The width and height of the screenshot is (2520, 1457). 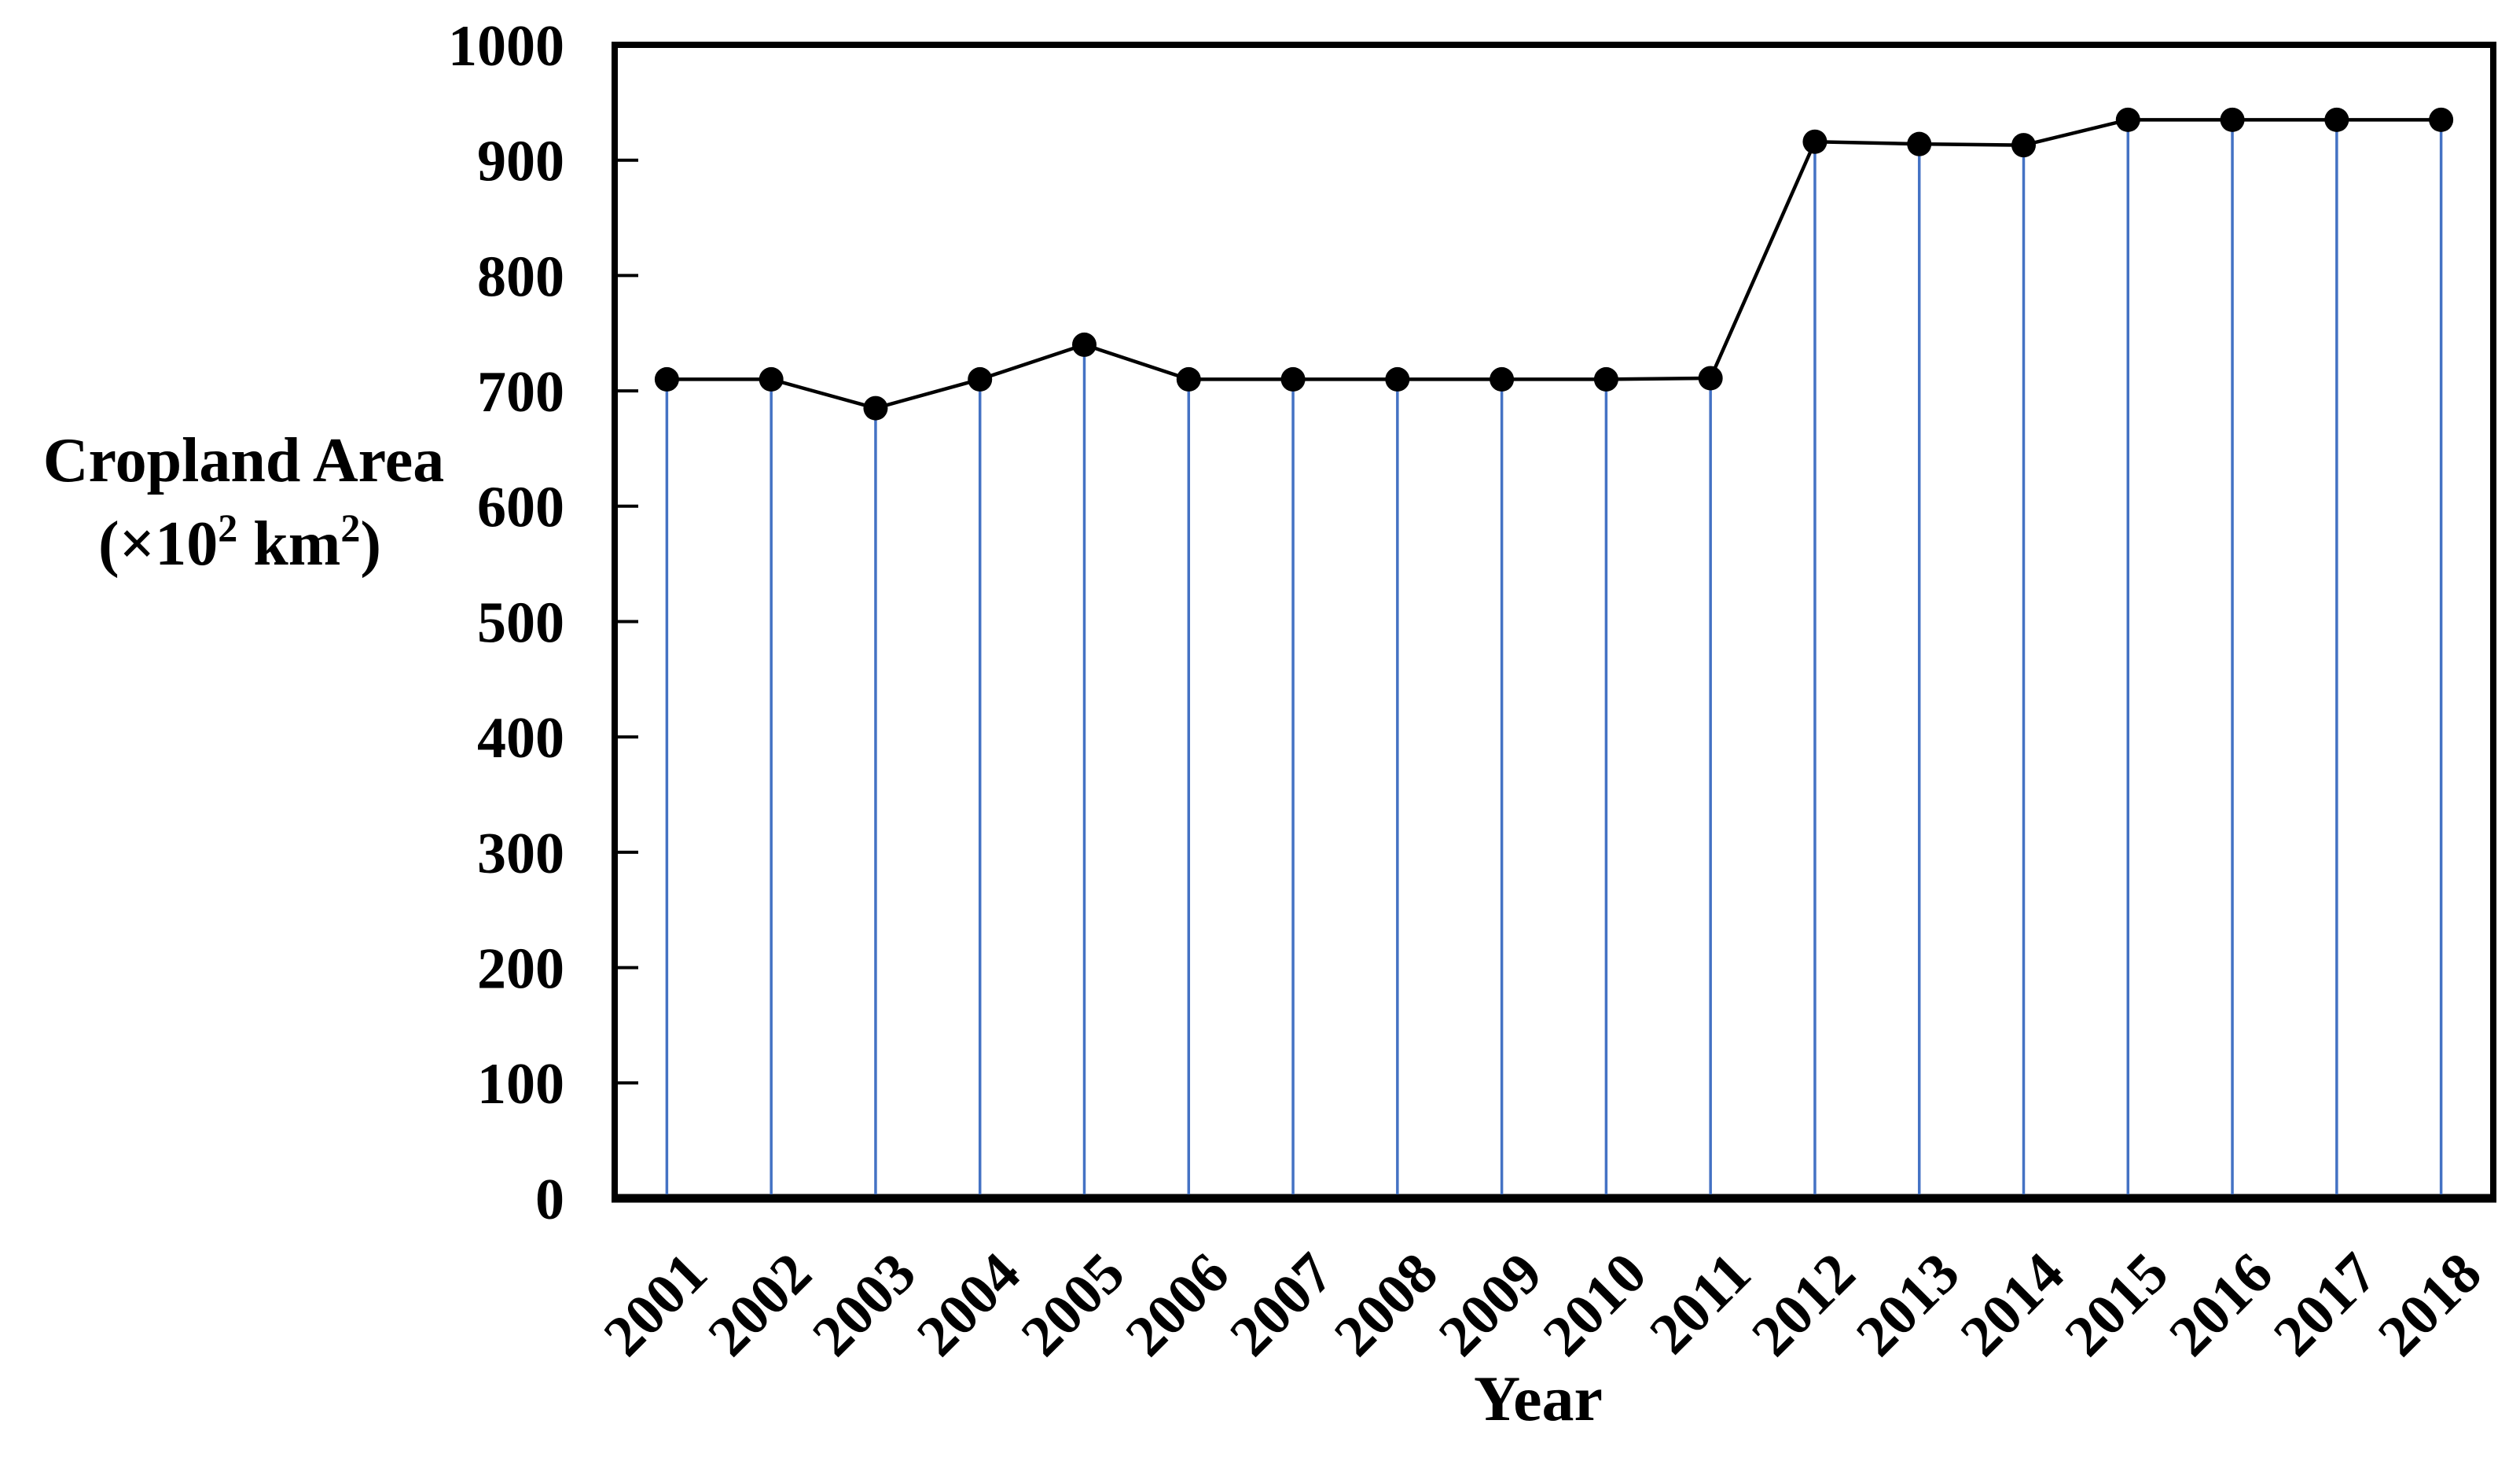 I want to click on y-axis-title-segment: km, so click(x=288, y=544).